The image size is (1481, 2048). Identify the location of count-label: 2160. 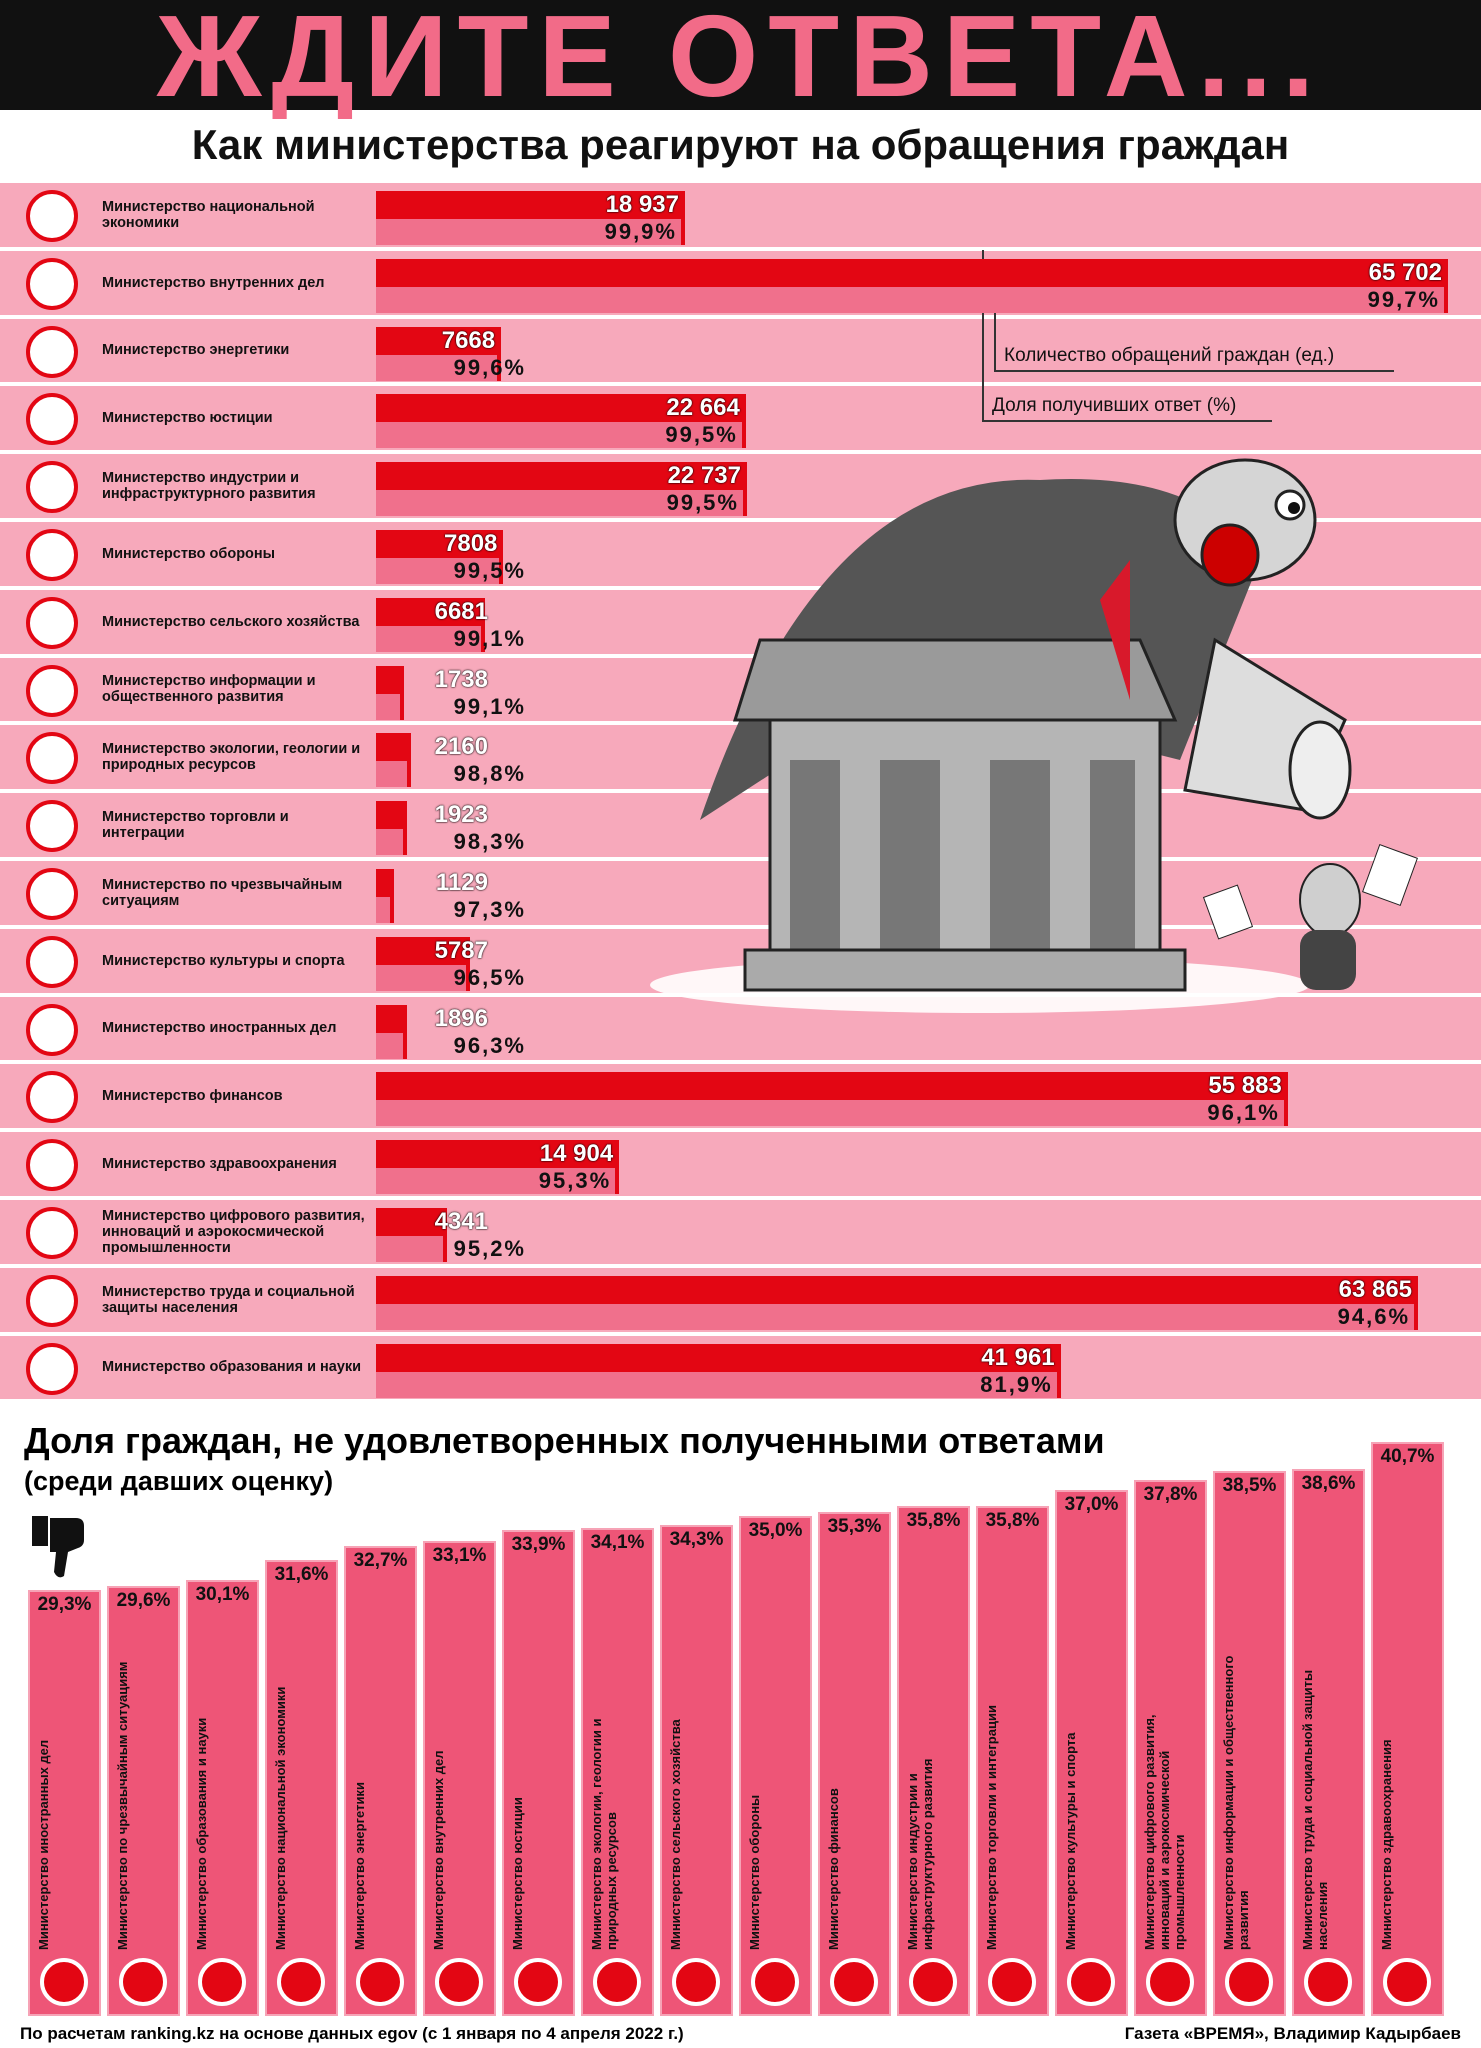
(461, 747).